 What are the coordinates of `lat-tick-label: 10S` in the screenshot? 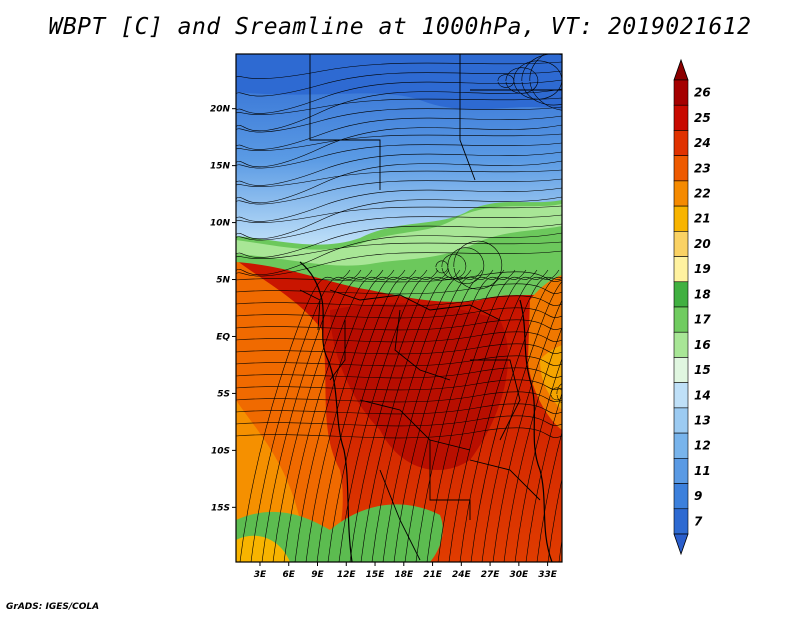 It's located at (220, 451).